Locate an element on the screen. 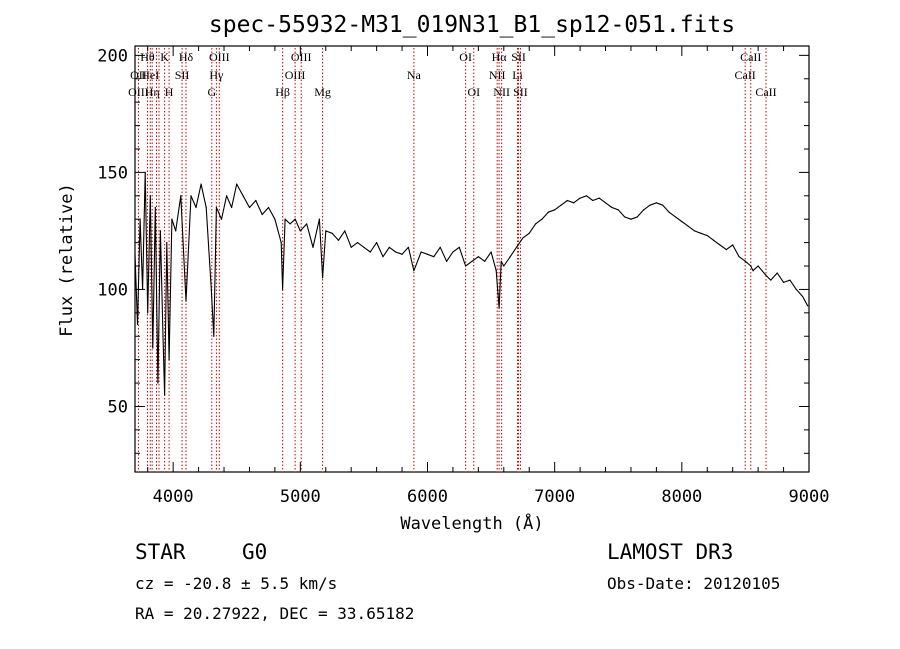 This screenshot has width=900, height=649. line-label: H is located at coordinates (169, 92).